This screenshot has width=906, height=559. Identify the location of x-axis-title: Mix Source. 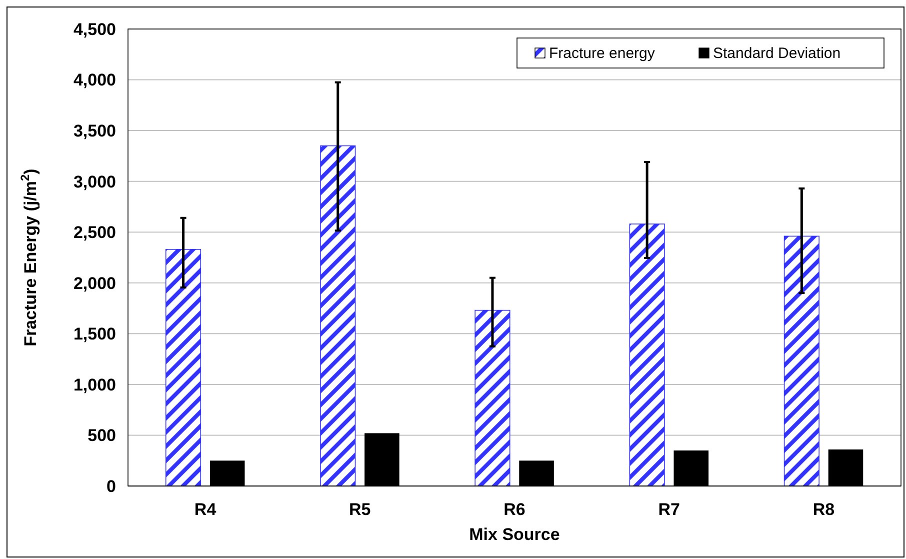
(514, 534).